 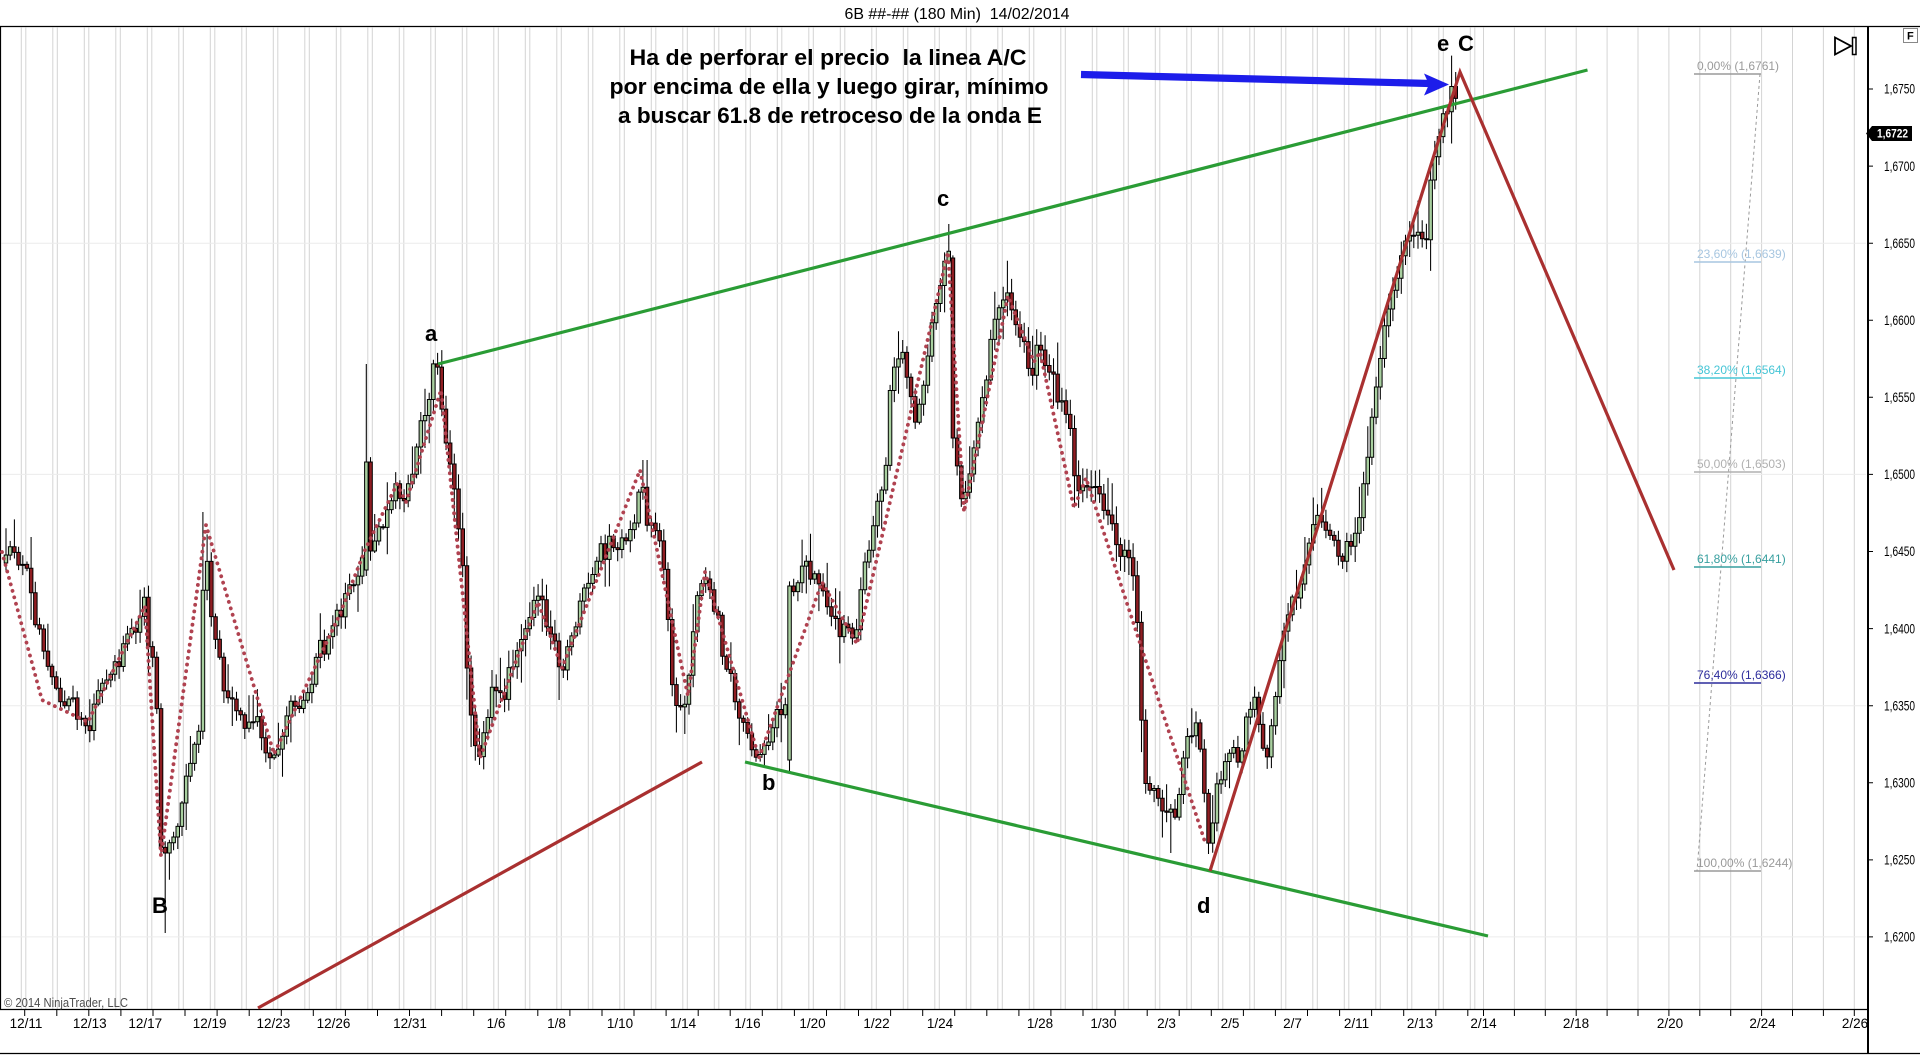 I want to click on svg-text: b, so click(x=768, y=782).